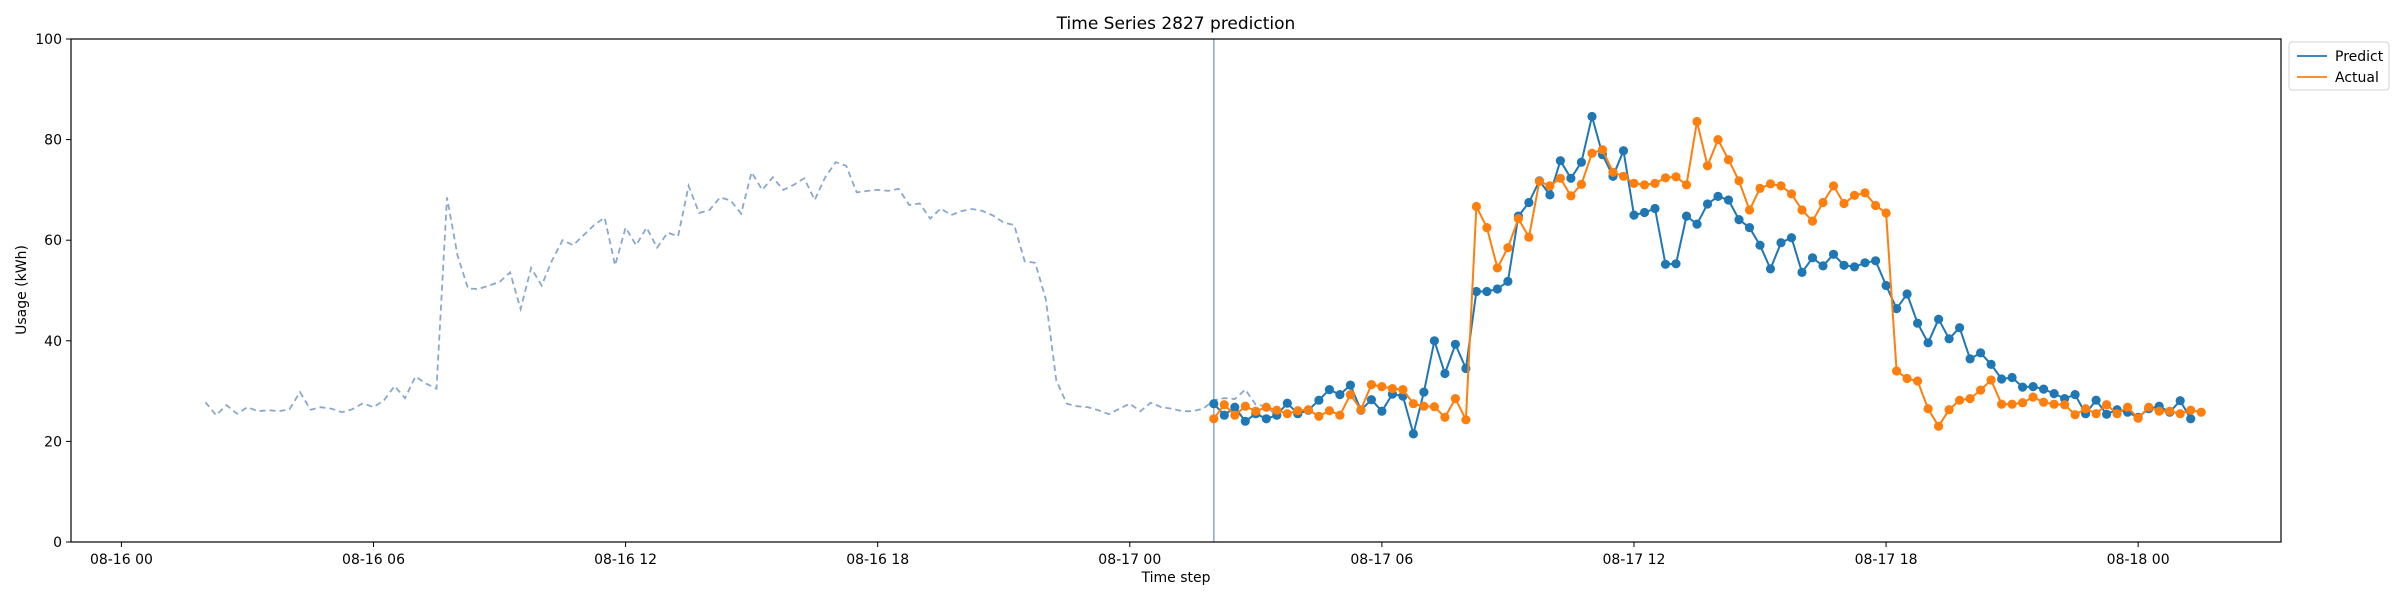 The height and width of the screenshot is (600, 2400). What do you see at coordinates (2357, 78) in the screenshot?
I see `legend-label-actual: Actual` at bounding box center [2357, 78].